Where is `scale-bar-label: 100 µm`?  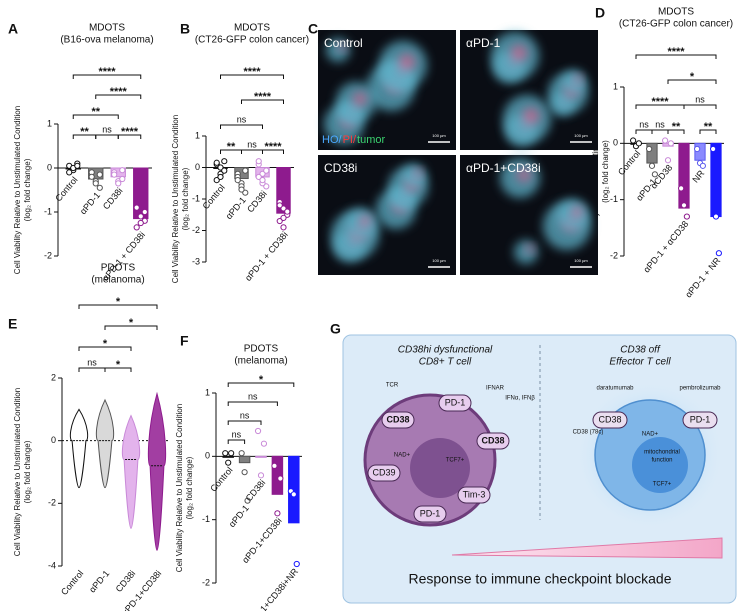
scale-bar-label: 100 µm is located at coordinates (581, 135).